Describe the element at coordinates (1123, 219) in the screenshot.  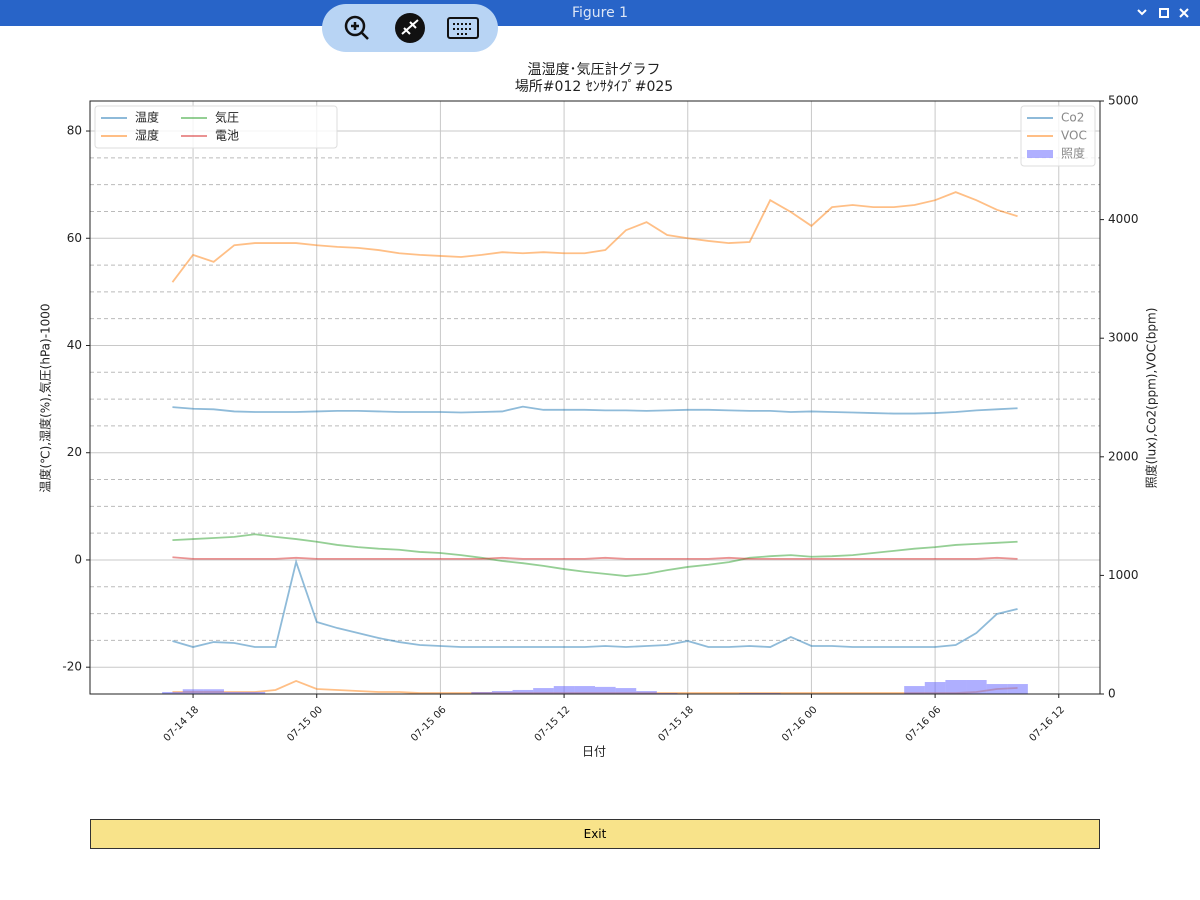
I see `y2-tick-label: 4000` at that location.